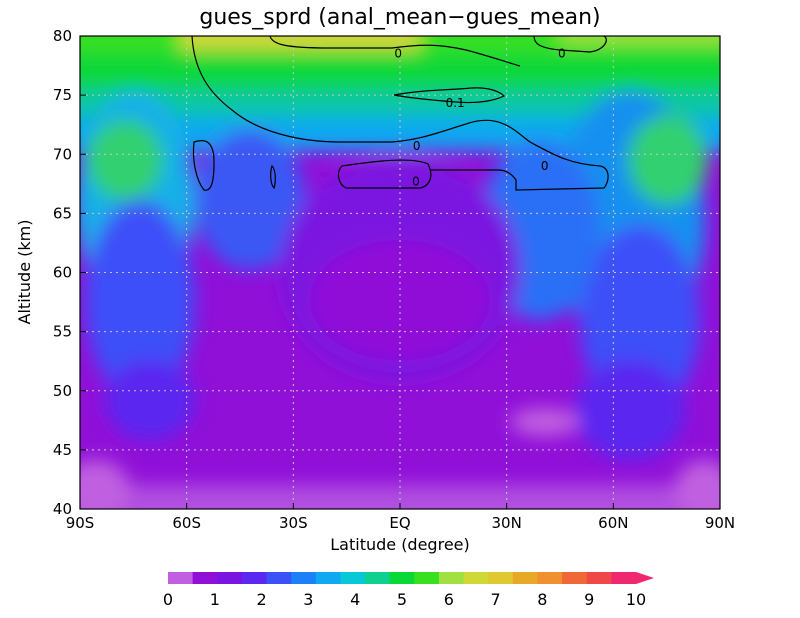 Image resolution: width=800 pixels, height=618 pixels. Describe the element at coordinates (62, 391) in the screenshot. I see `y-tick-label: 50` at that location.